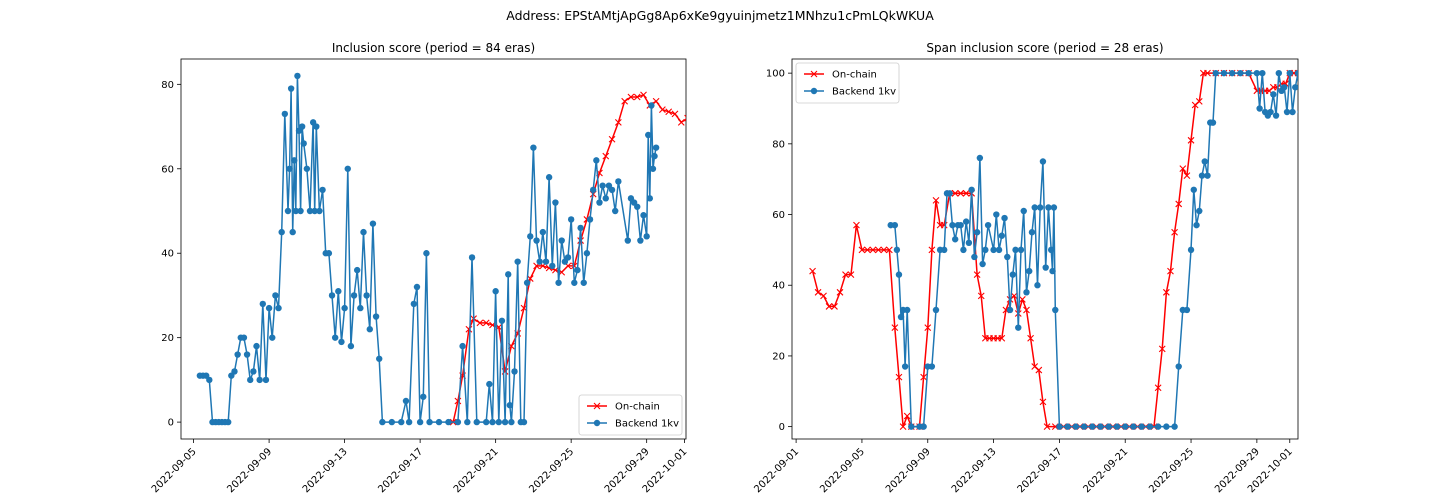 The image size is (1440, 504). Describe the element at coordinates (776, 470) in the screenshot. I see `x-tick-label: 2022-09-01` at that location.